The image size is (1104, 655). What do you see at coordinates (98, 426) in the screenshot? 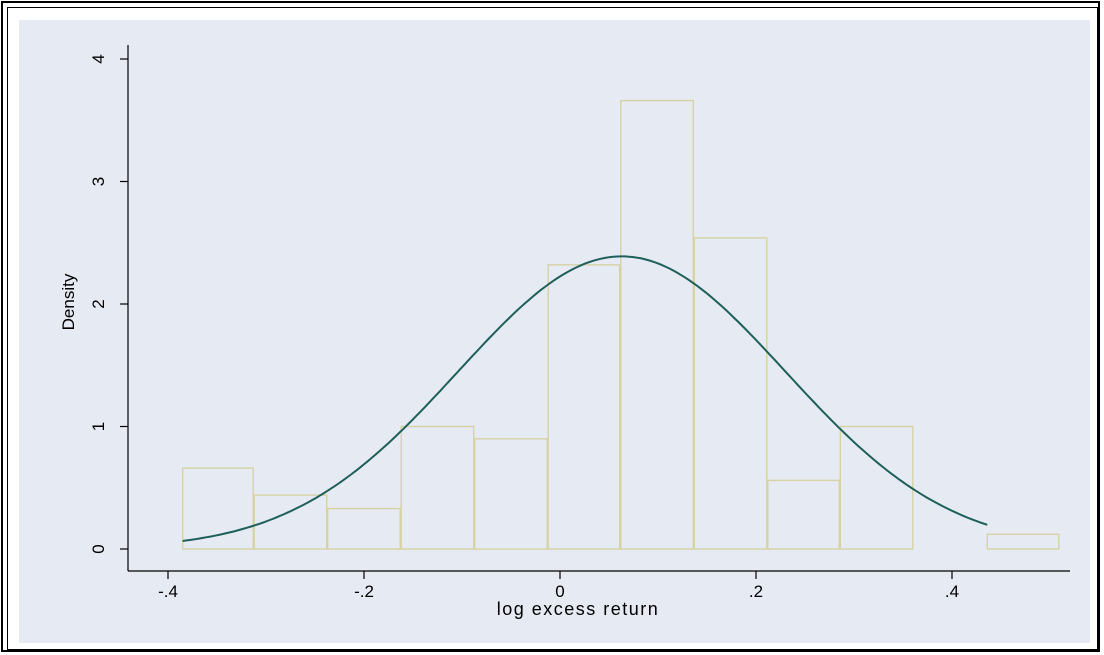
I see `y-tick-label-2: 1` at bounding box center [98, 426].